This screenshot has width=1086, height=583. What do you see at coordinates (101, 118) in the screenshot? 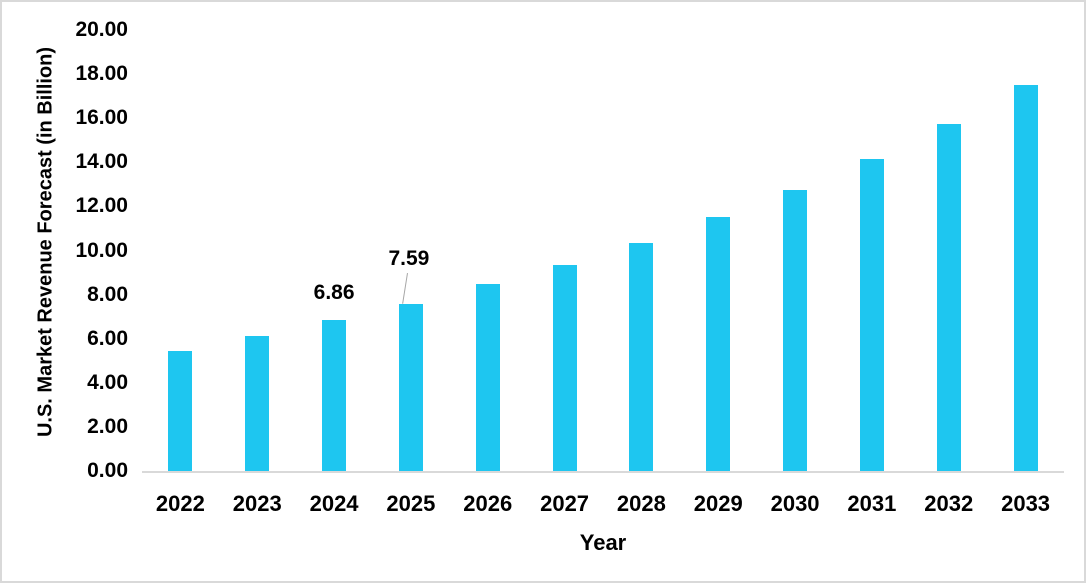
I see `y-tick-label-16.00: 16.00` at bounding box center [101, 118].